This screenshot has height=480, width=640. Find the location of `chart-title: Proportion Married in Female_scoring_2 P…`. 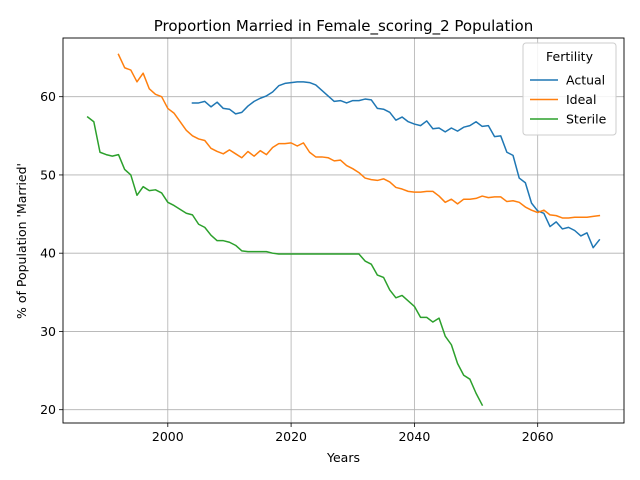

chart-title: Proportion Married in Female_scoring_2 P… is located at coordinates (343, 26).